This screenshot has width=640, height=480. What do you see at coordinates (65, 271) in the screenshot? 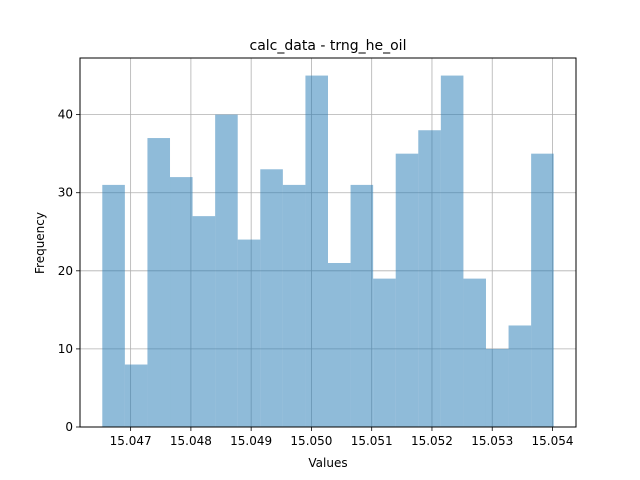
I see `y-tick-label: 20` at bounding box center [65, 271].